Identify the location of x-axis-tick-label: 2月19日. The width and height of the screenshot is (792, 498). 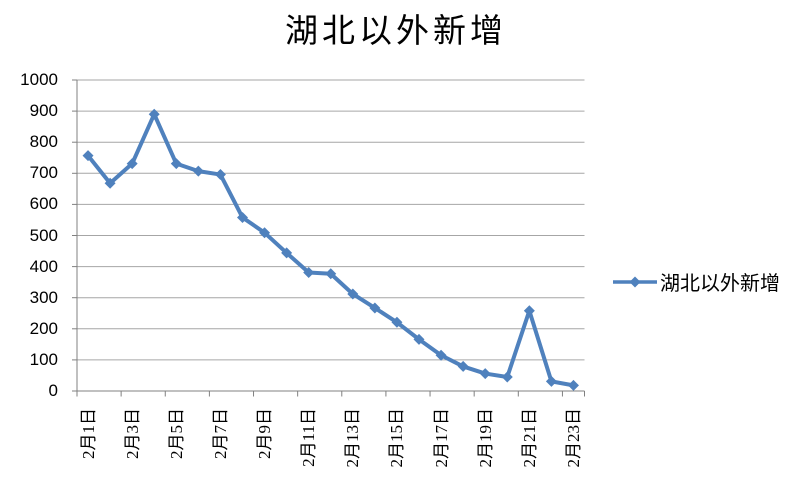
(485, 438).